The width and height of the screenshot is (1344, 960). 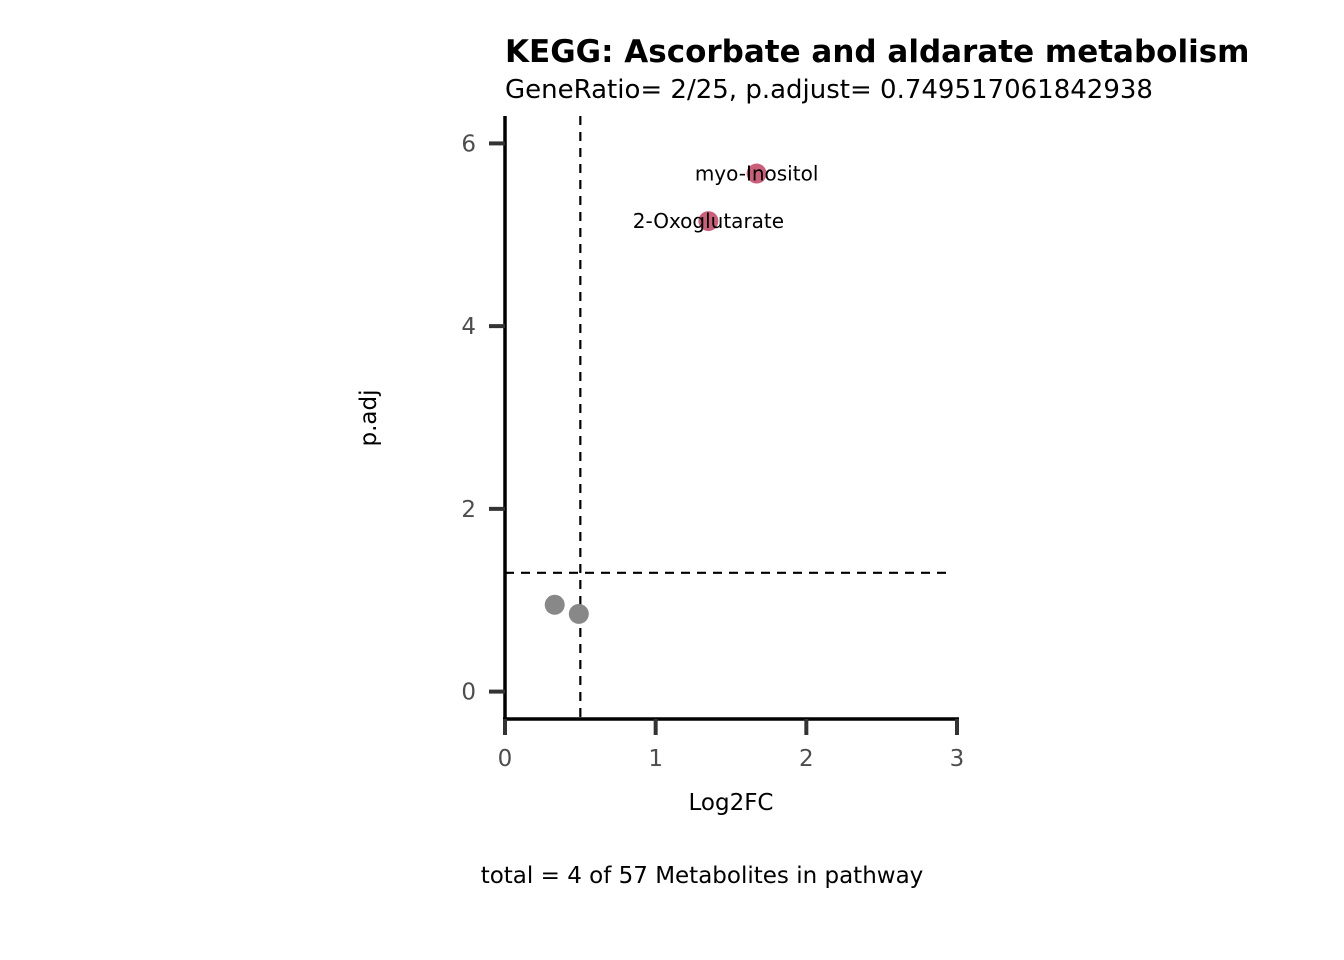 I want to click on y-tick-label: 4, so click(x=468, y=327).